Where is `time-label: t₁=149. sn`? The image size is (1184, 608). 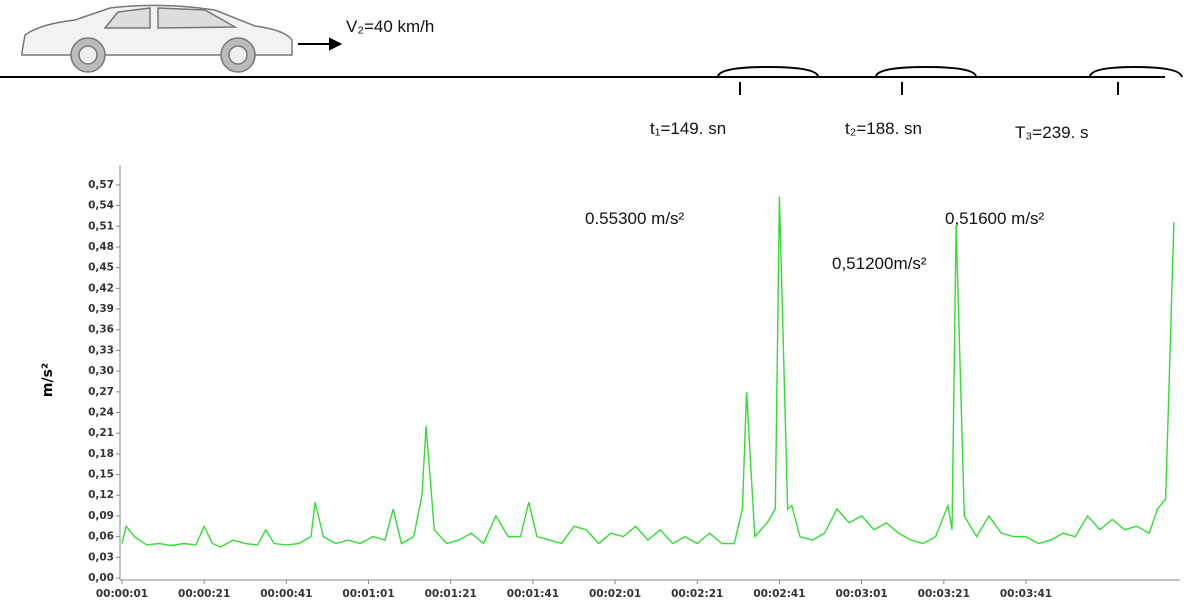
time-label: t₁=149. sn is located at coordinates (688, 128).